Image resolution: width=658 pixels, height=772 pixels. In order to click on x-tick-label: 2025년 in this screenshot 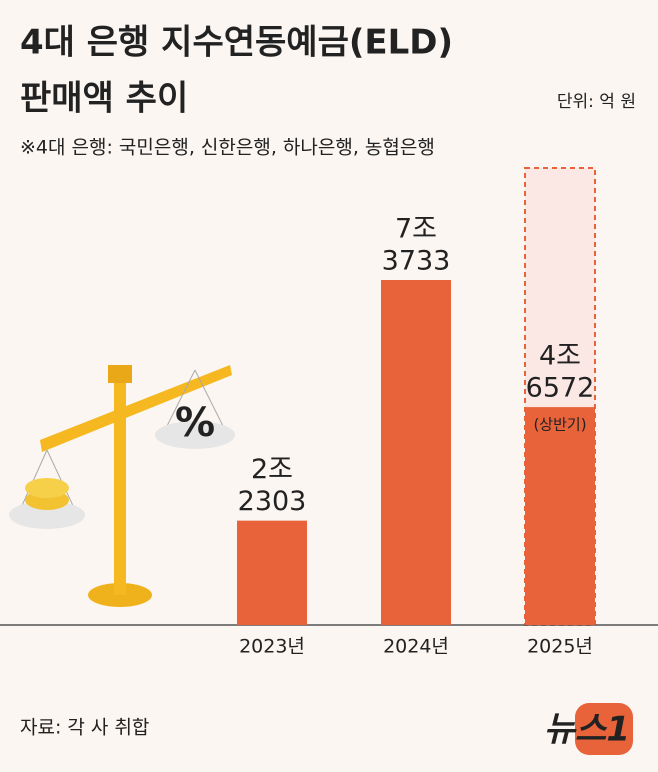, I will do `click(560, 647)`.